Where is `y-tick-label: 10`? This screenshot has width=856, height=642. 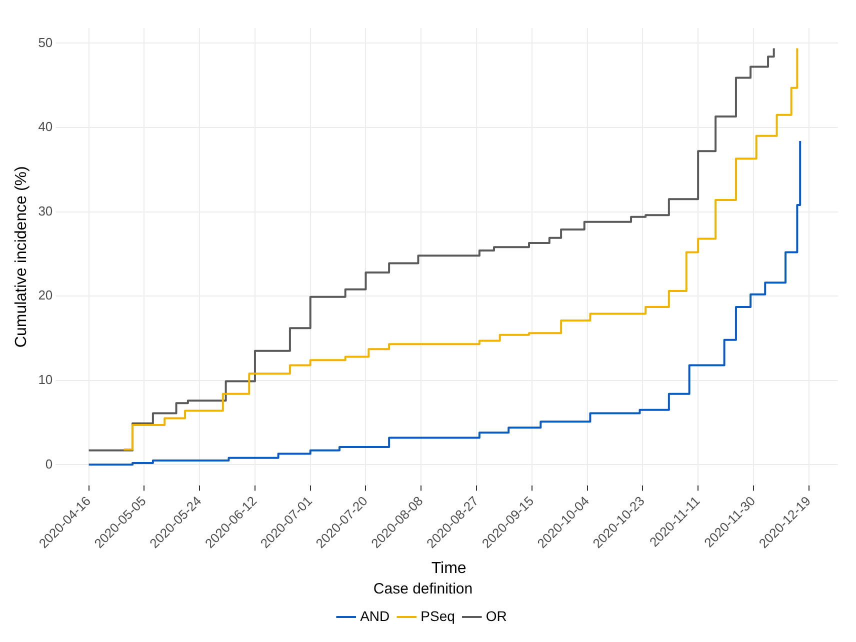
y-tick-label: 10 is located at coordinates (45, 379).